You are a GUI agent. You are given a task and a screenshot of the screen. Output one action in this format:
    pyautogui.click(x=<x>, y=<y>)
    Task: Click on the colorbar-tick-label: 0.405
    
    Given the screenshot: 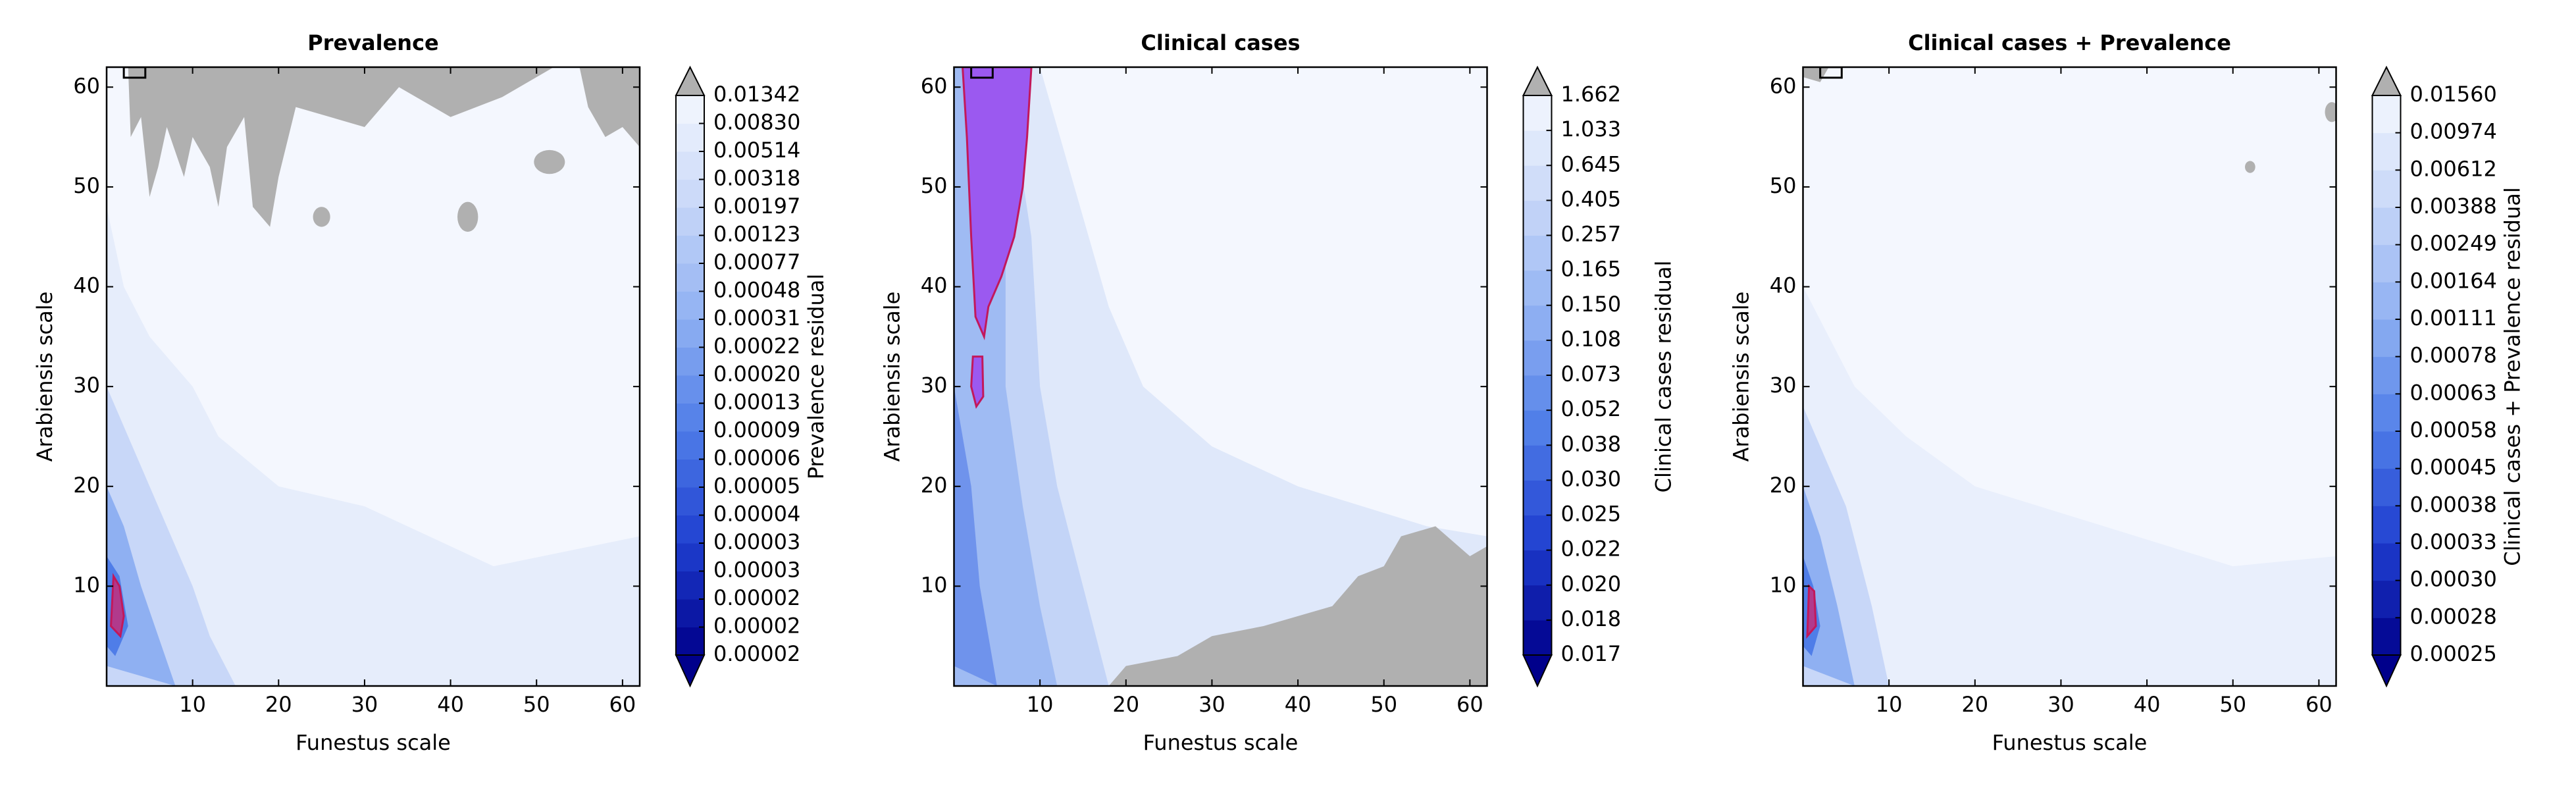 What is the action you would take?
    pyautogui.click(x=1591, y=198)
    